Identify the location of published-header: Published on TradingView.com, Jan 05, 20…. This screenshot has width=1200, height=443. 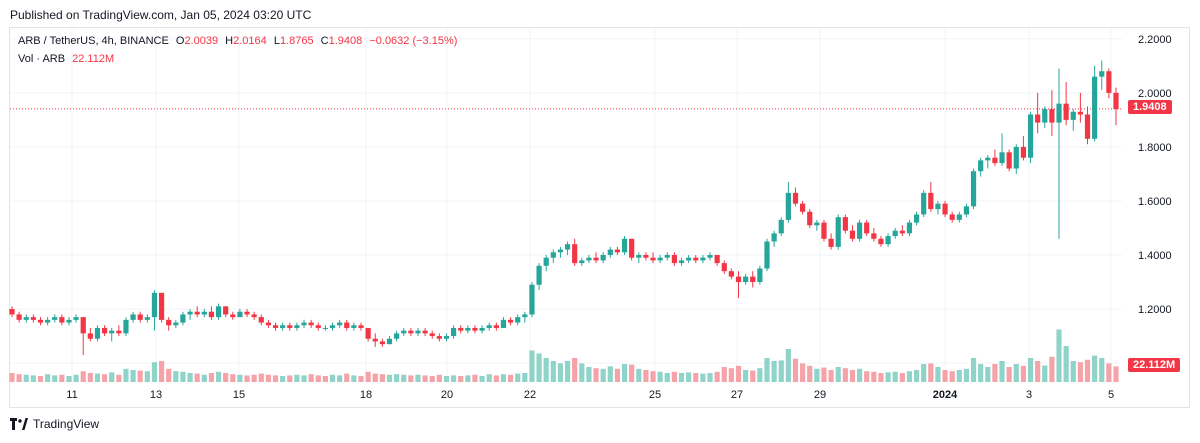
(161, 15).